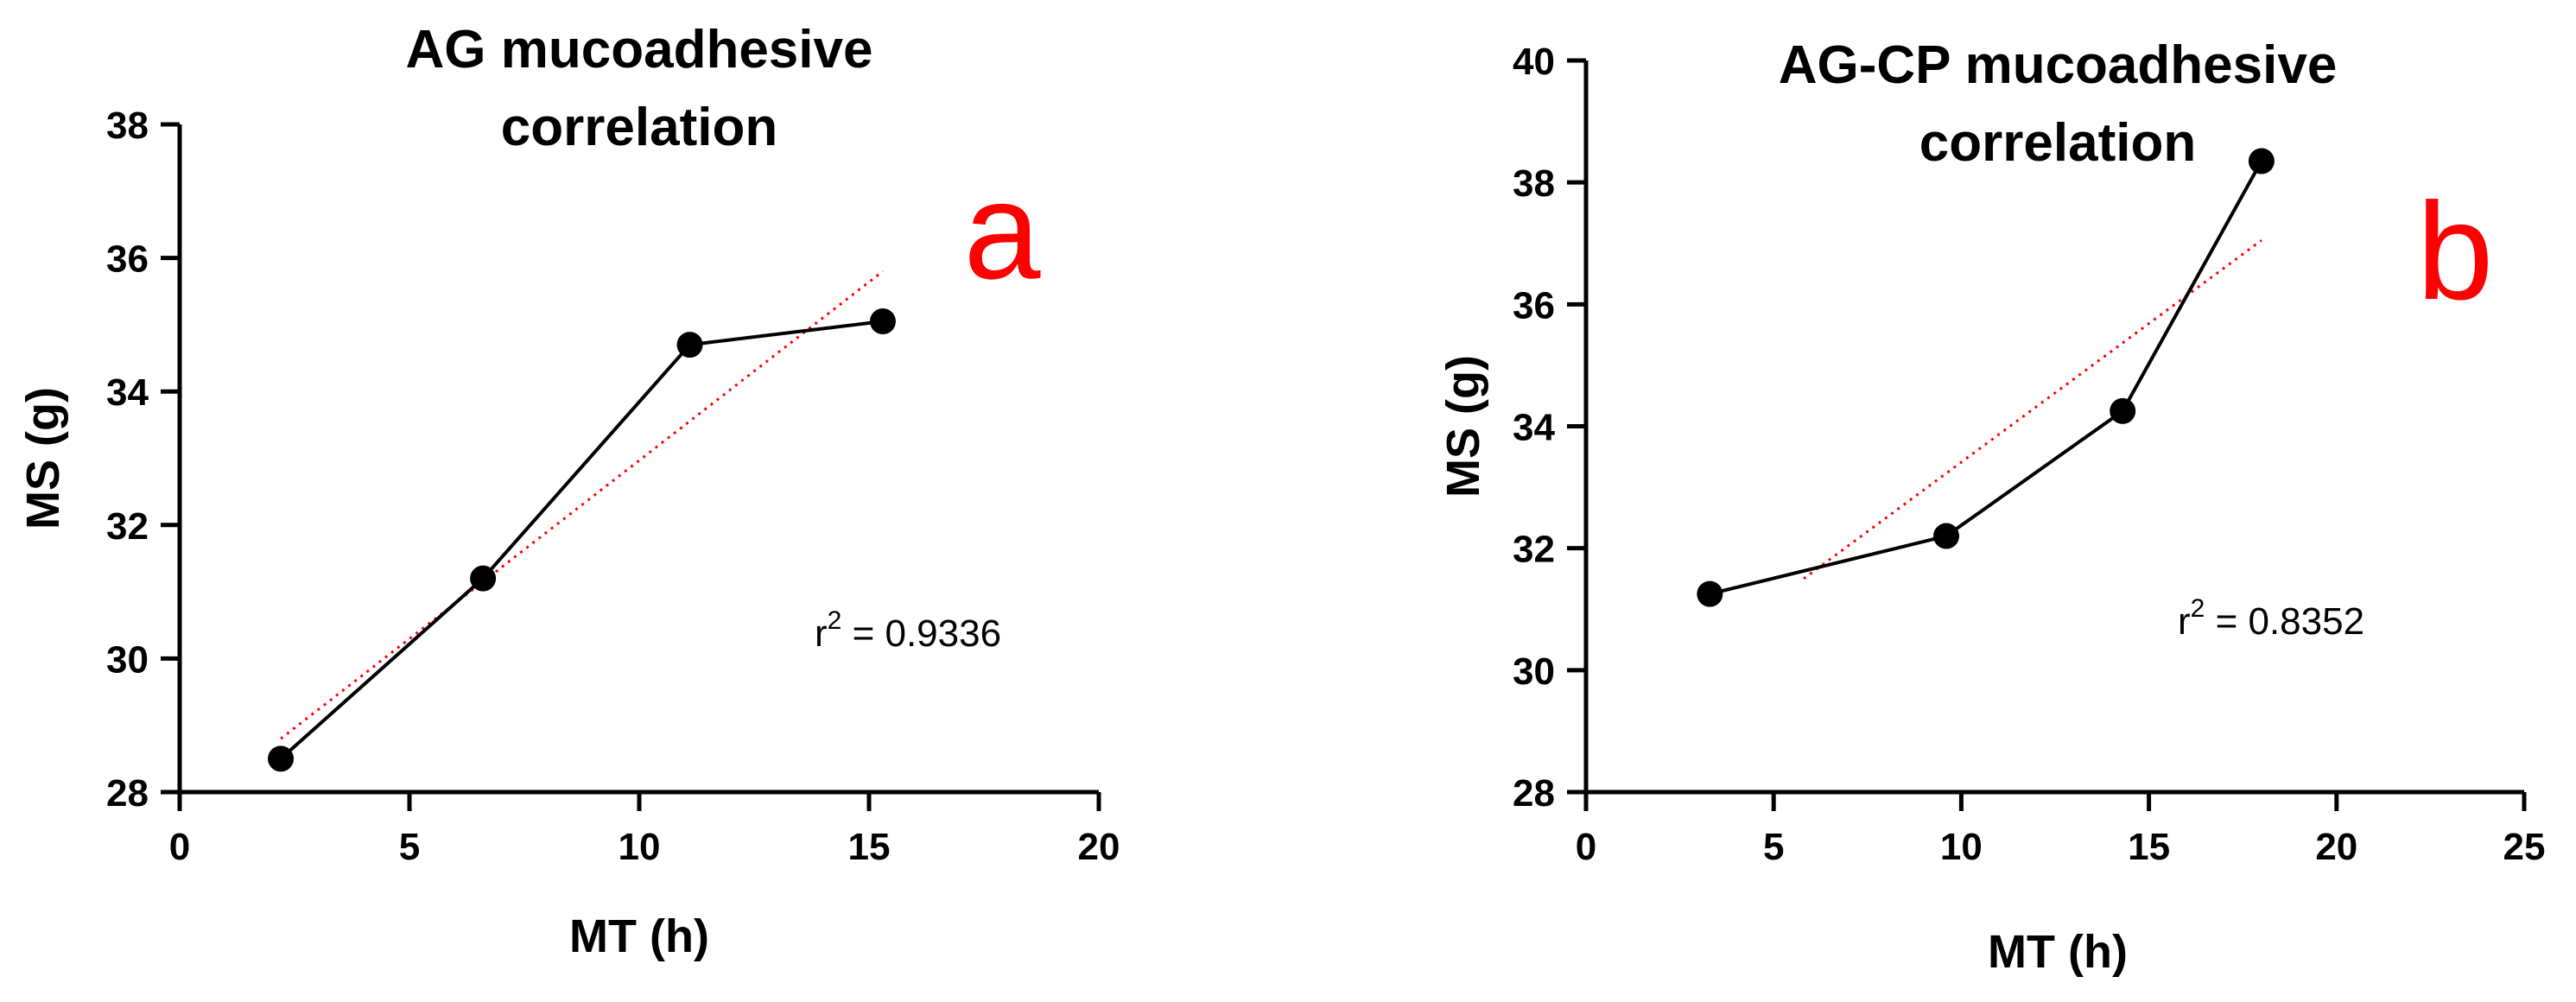 This screenshot has width=2576, height=1002. Describe the element at coordinates (1002, 230) in the screenshot. I see `panel-label: a` at that location.